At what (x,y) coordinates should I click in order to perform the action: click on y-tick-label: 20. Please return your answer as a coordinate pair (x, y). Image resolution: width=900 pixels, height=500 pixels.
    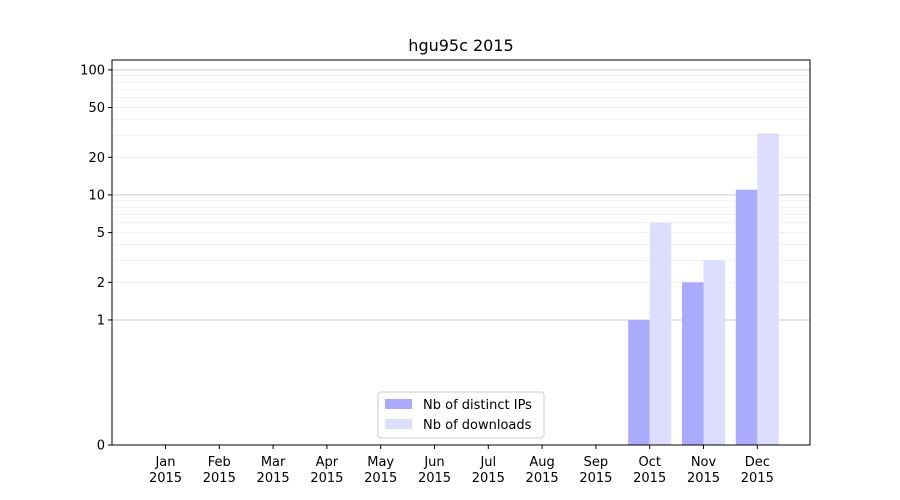
    Looking at the image, I should click on (96, 158).